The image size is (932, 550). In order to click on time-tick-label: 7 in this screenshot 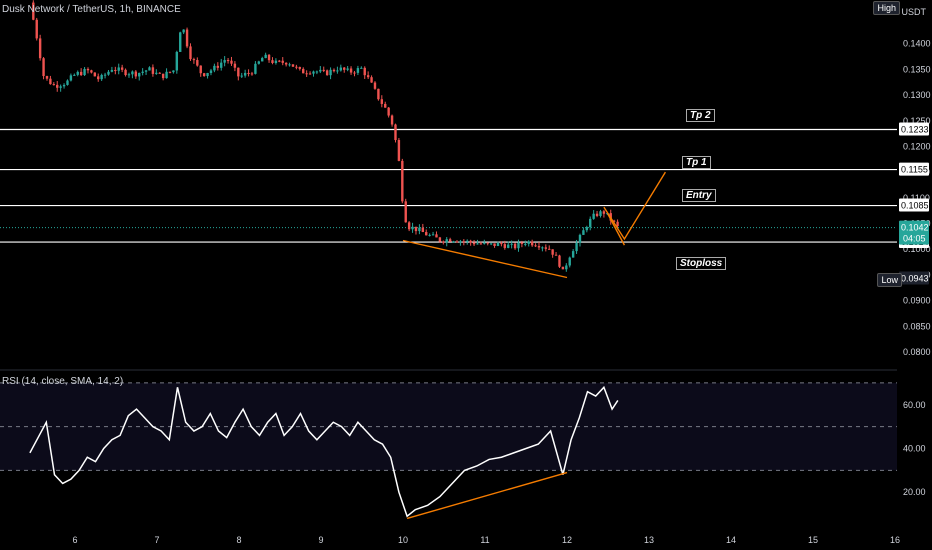, I will do `click(156, 540)`.